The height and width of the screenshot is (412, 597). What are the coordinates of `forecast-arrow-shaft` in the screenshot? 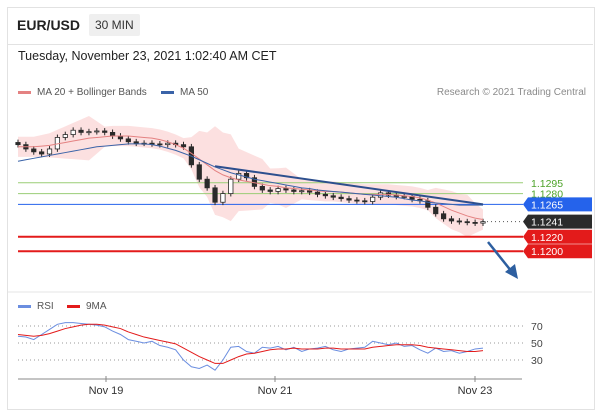 It's located at (500, 257).